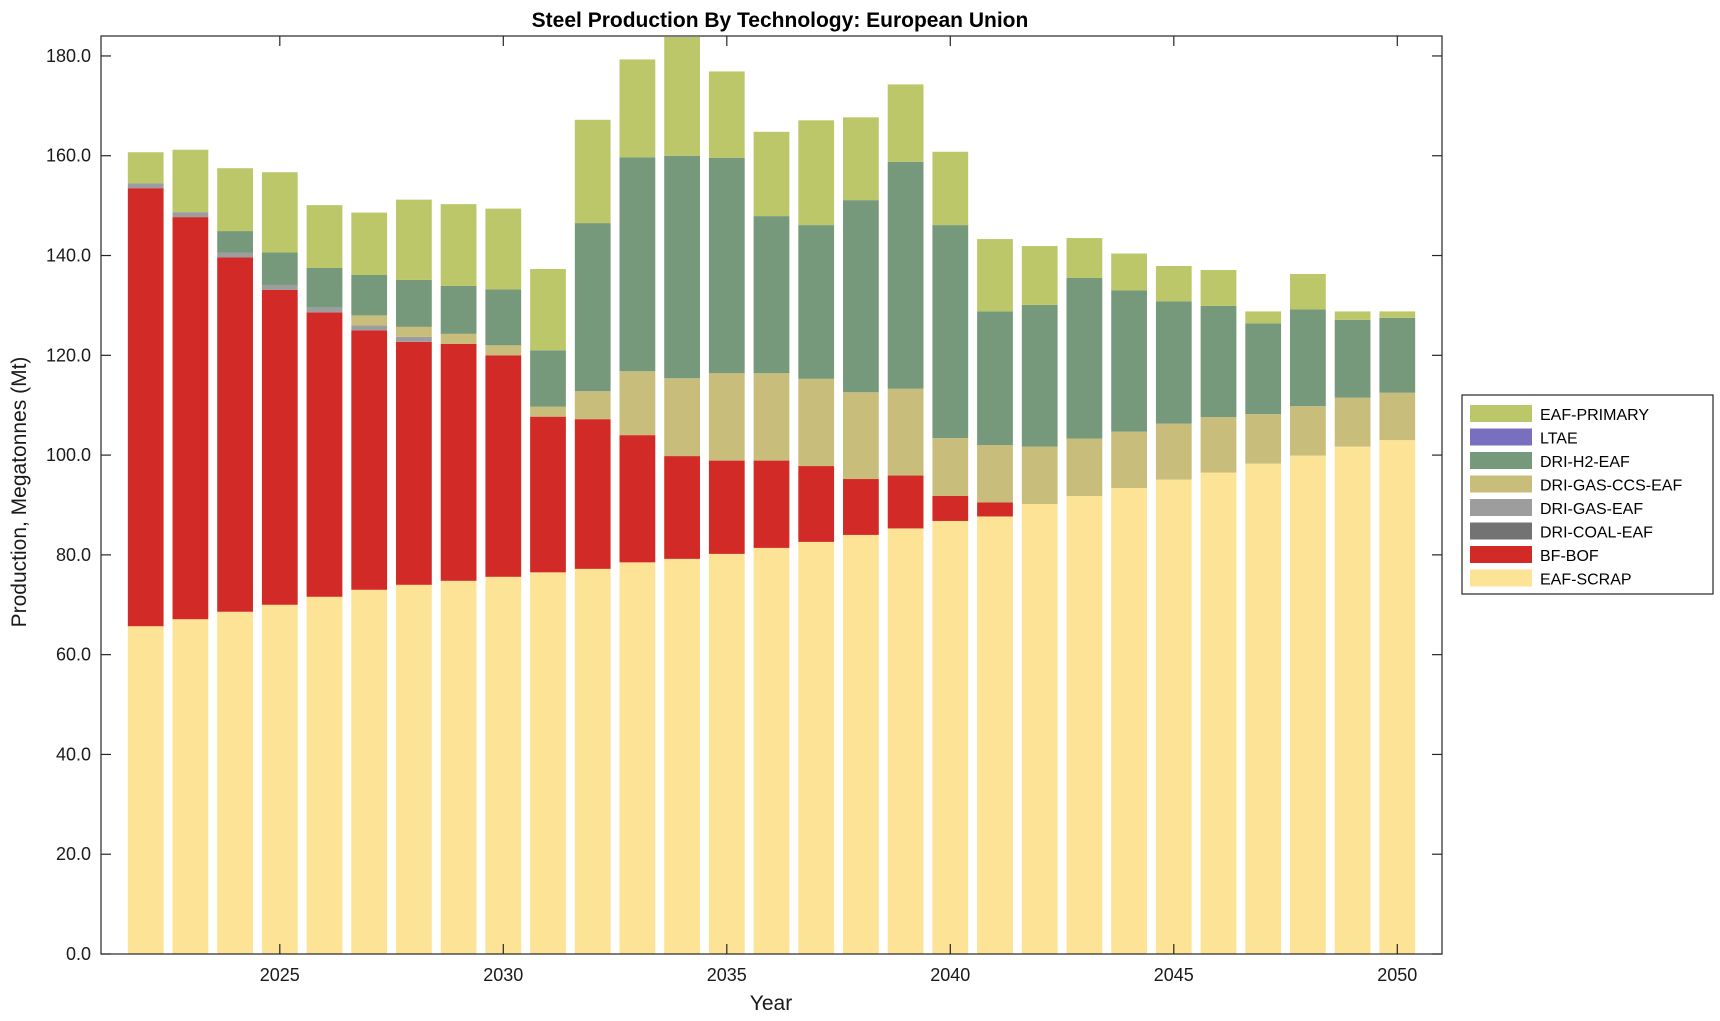 The image size is (1720, 1021). I want to click on bar-segment-dri-h2-eaf-2024, so click(235, 242).